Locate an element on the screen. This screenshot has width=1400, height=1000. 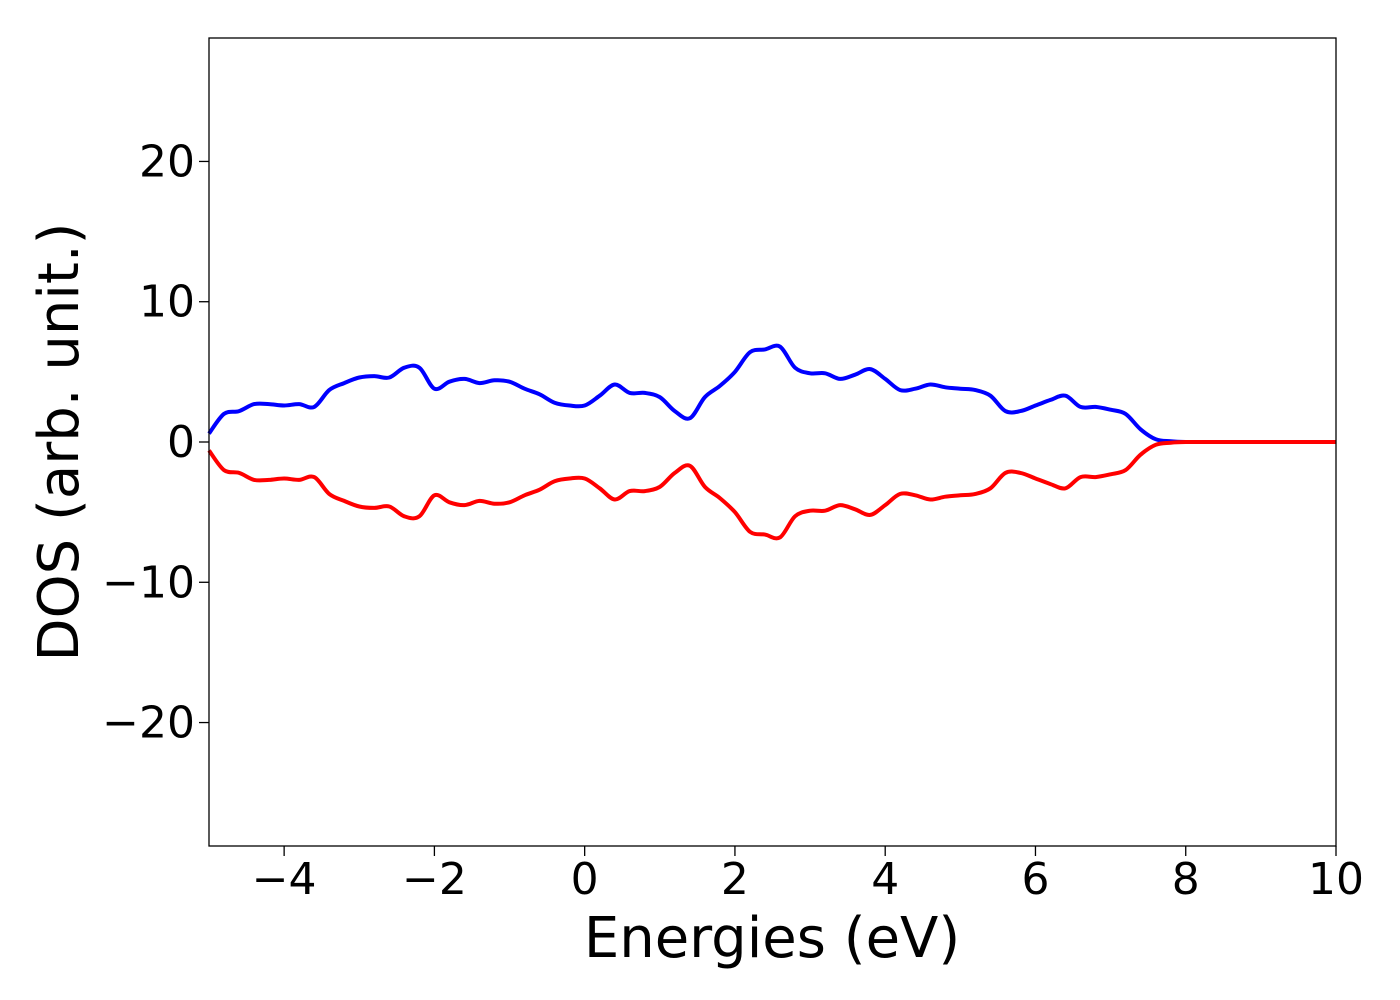
x-tick-label: 10 is located at coordinates (1336, 879).